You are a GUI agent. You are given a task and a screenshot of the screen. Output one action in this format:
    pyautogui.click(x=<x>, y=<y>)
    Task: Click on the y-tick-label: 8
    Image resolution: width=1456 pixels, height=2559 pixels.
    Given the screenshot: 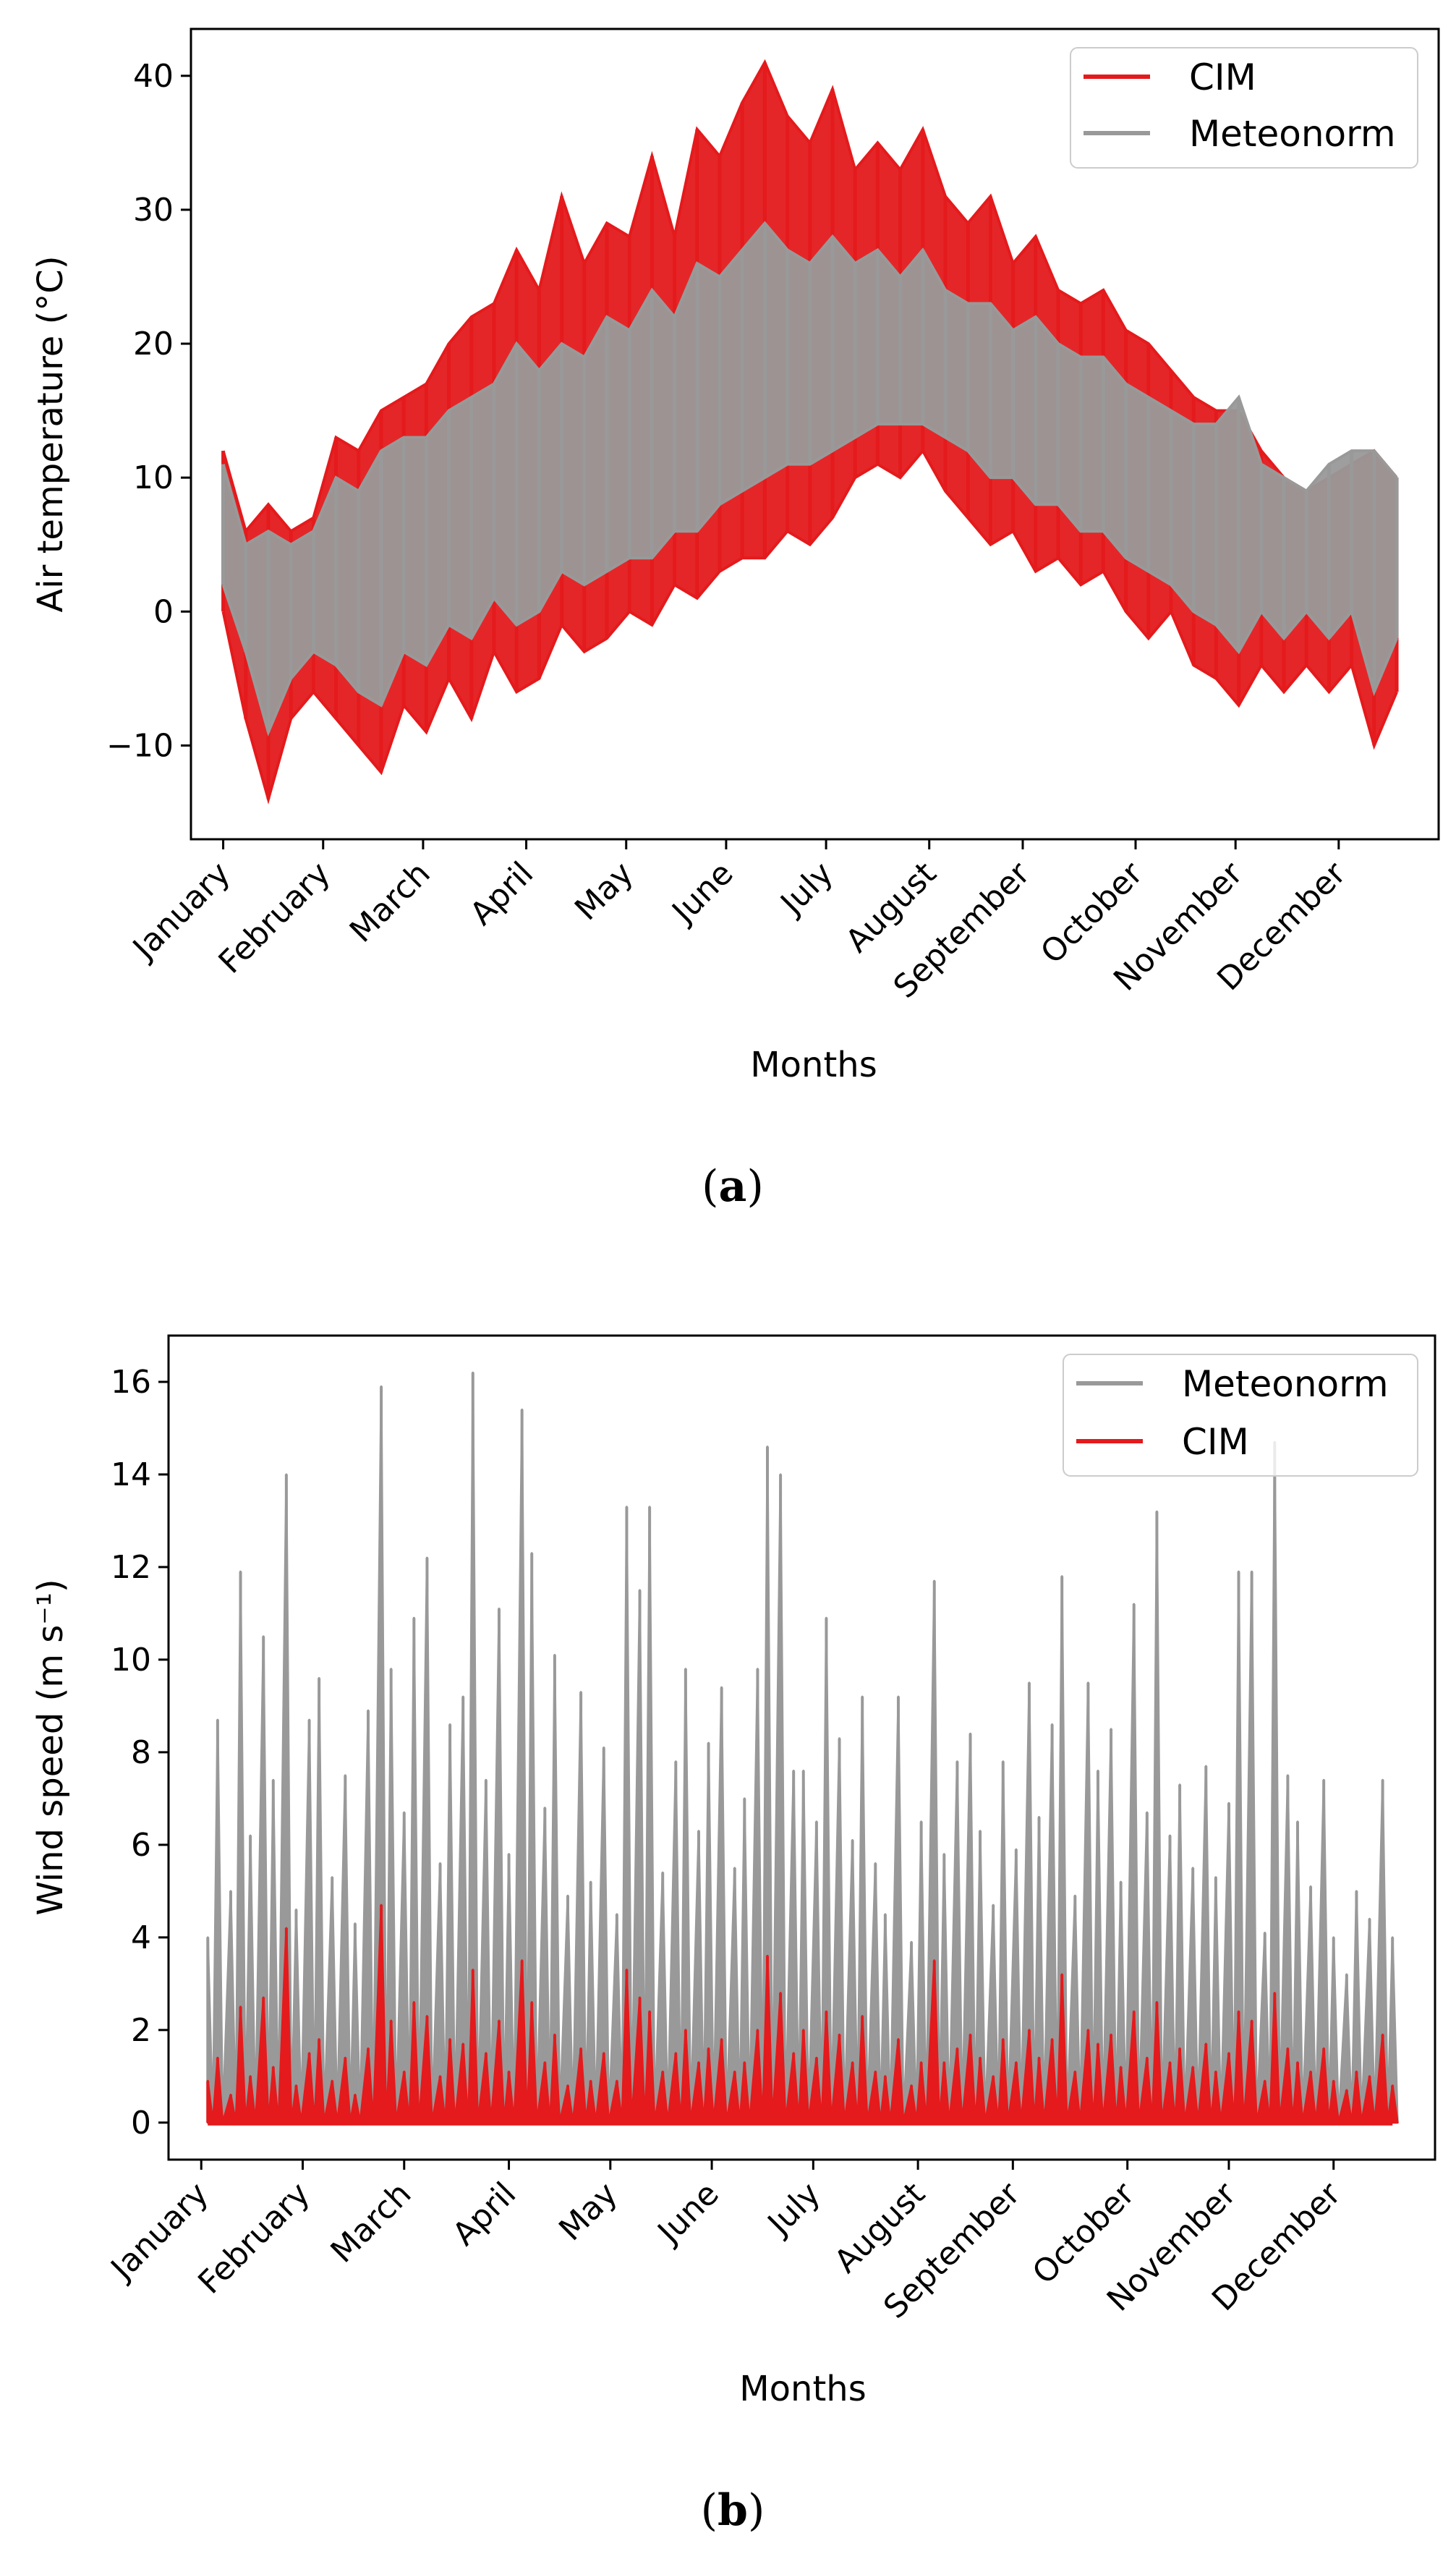 What is the action you would take?
    pyautogui.click(x=141, y=1752)
    